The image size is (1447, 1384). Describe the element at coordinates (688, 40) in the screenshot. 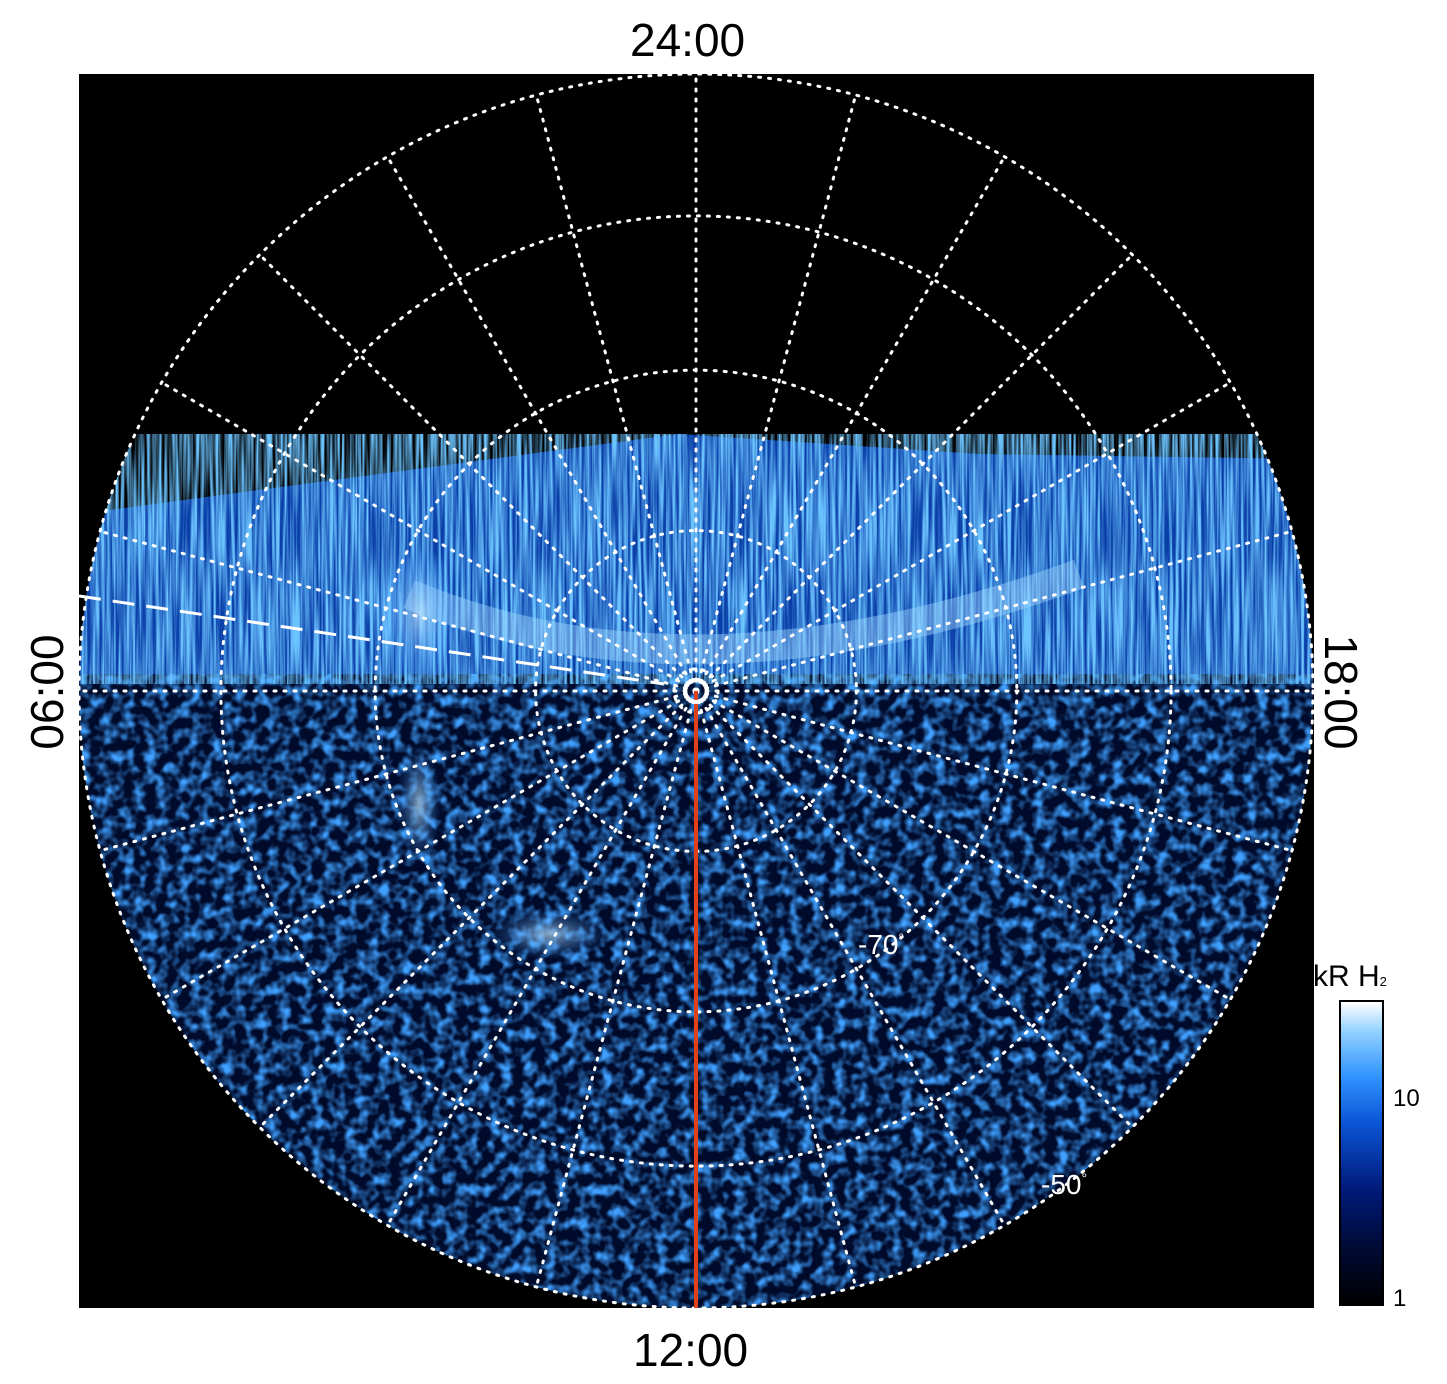

I see `local-time-label-midnight: 24:00` at that location.